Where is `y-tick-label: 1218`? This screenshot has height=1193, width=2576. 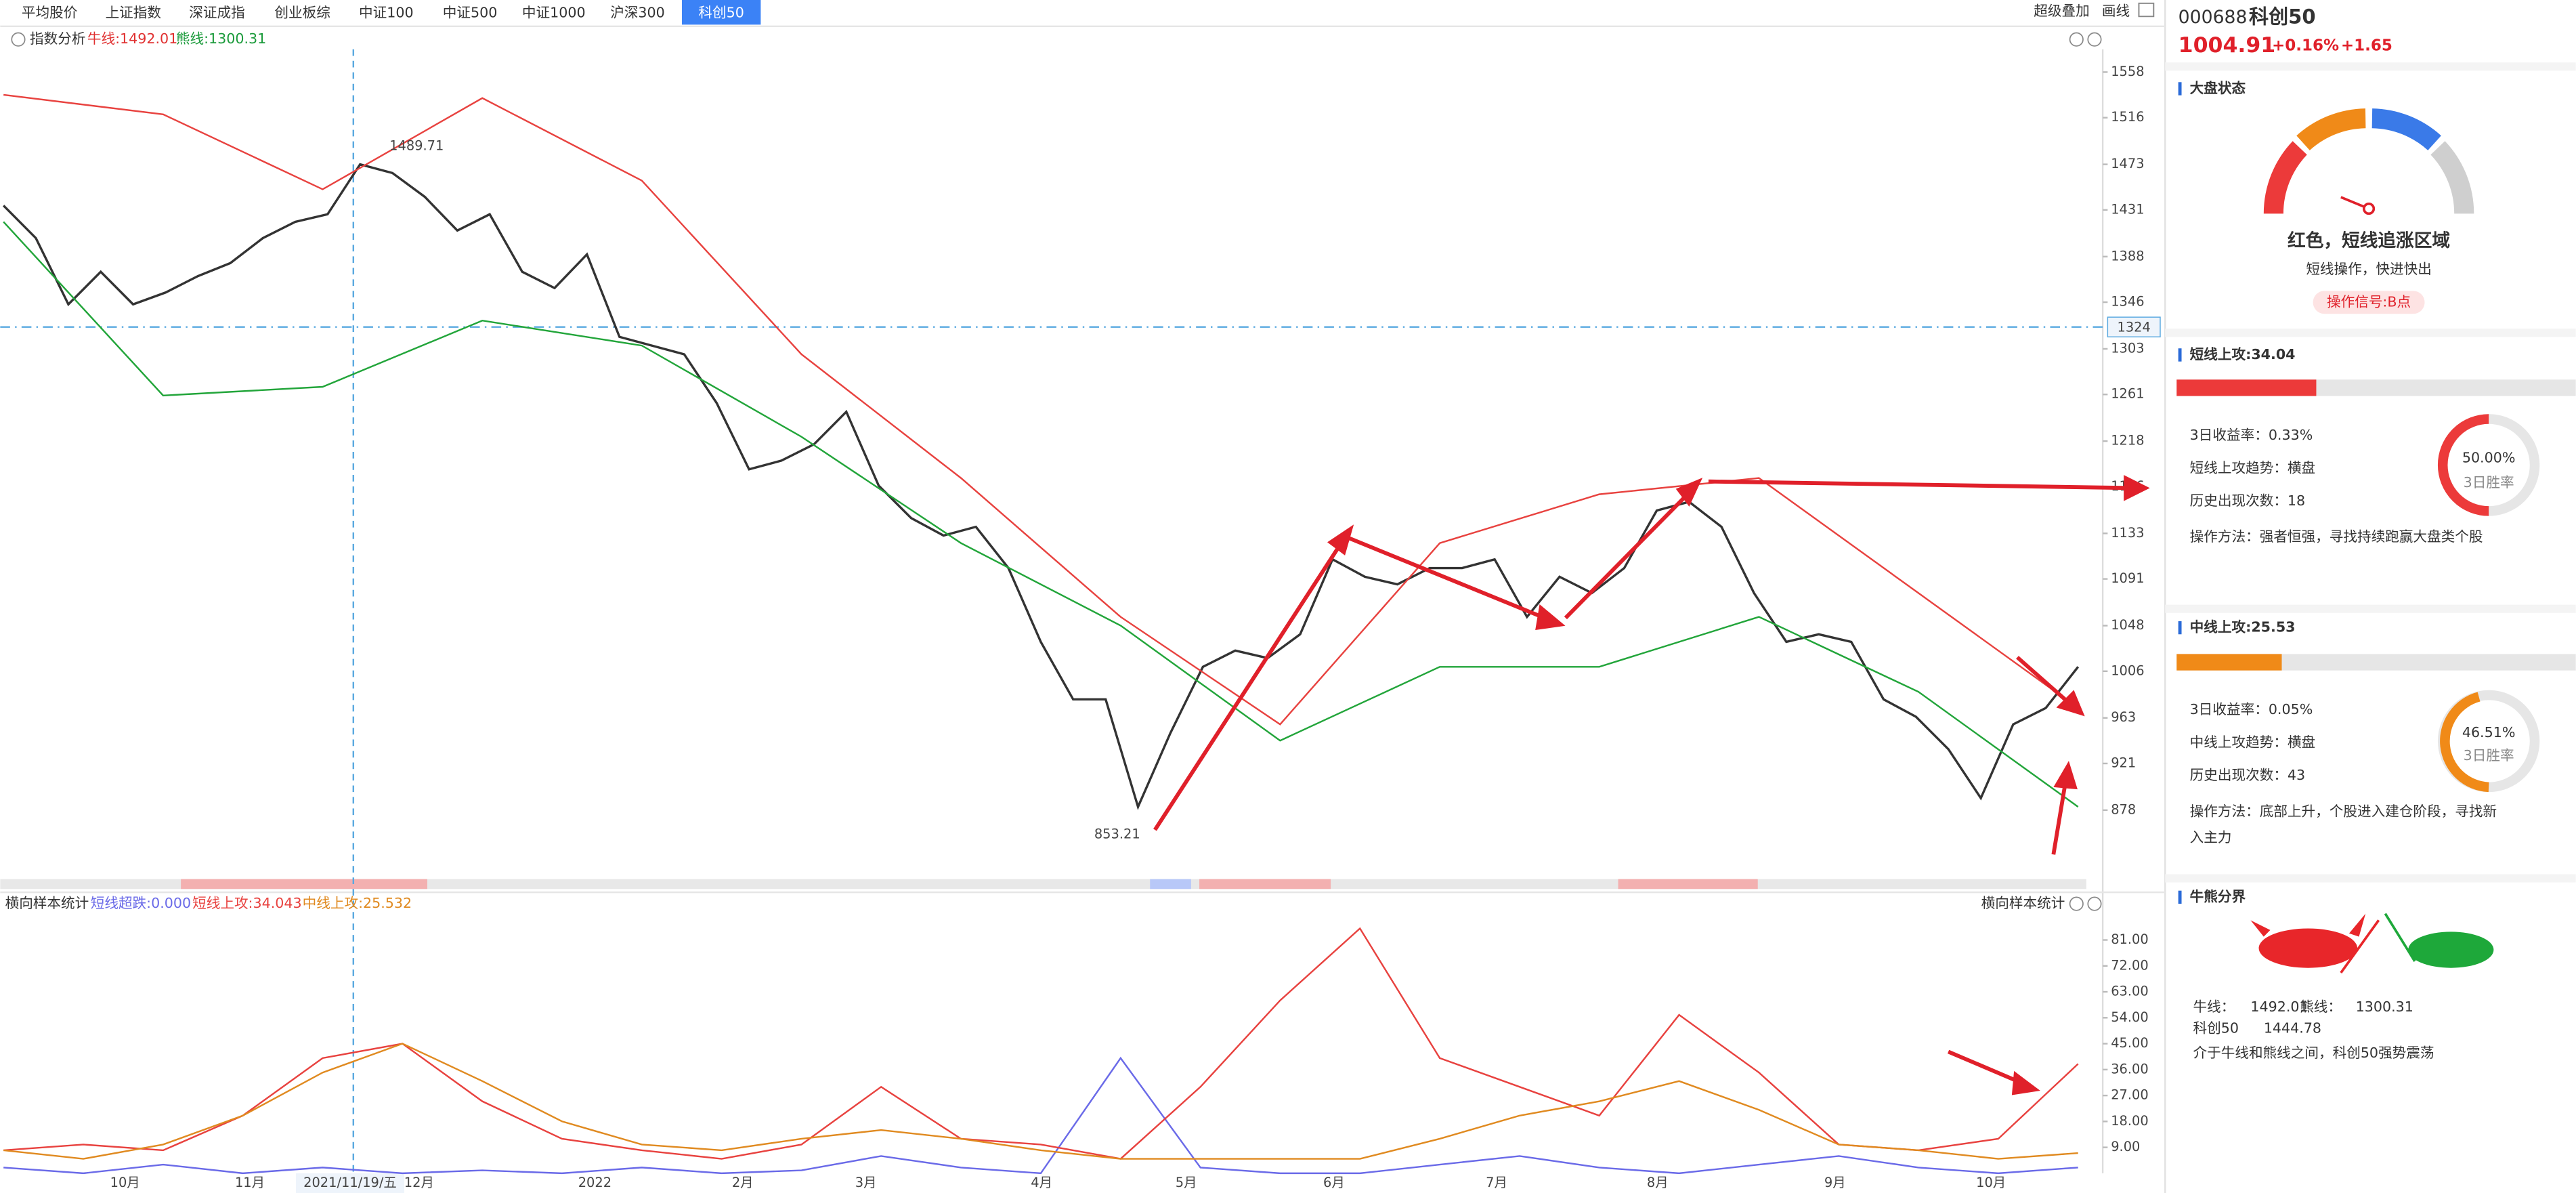 y-tick-label: 1218 is located at coordinates (2127, 440).